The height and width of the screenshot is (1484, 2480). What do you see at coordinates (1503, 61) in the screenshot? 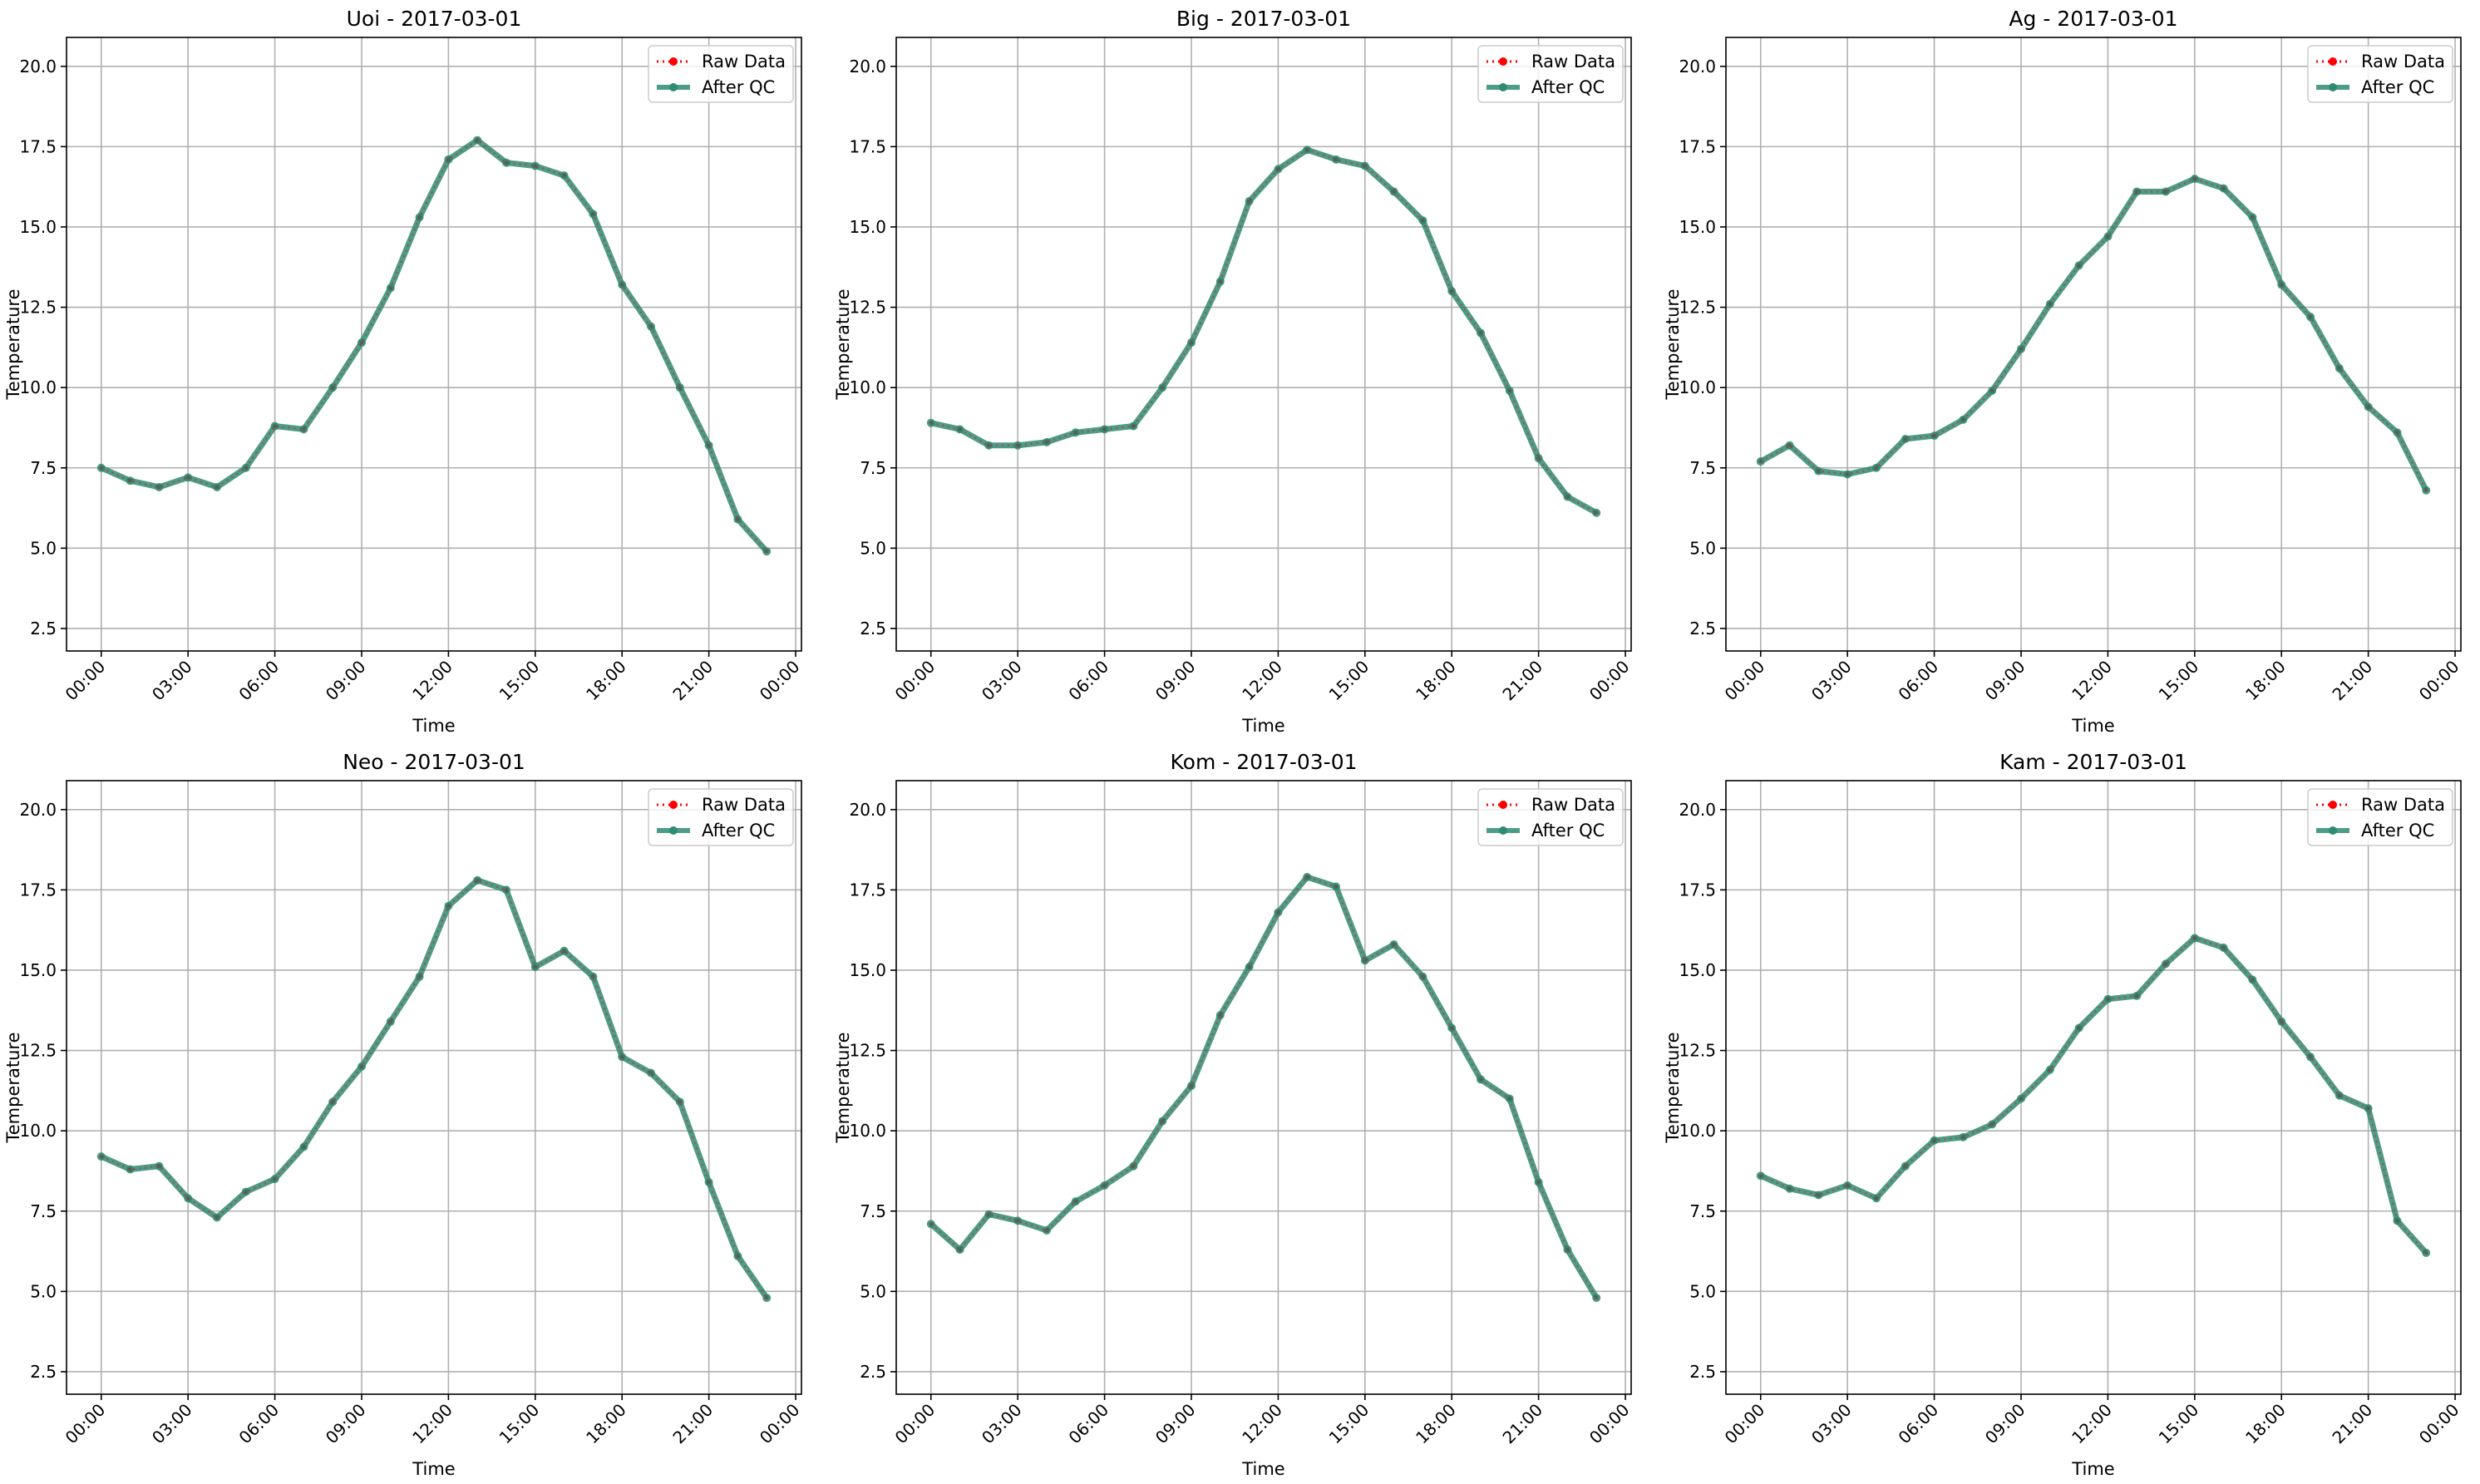
I see `legend-marker-raw-data` at bounding box center [1503, 61].